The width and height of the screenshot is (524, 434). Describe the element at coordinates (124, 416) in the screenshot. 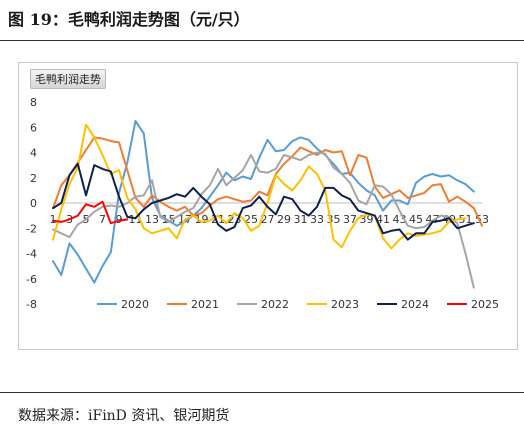

I see `source-note: 数据来源：iFinD 资讯、银河期货` at that location.